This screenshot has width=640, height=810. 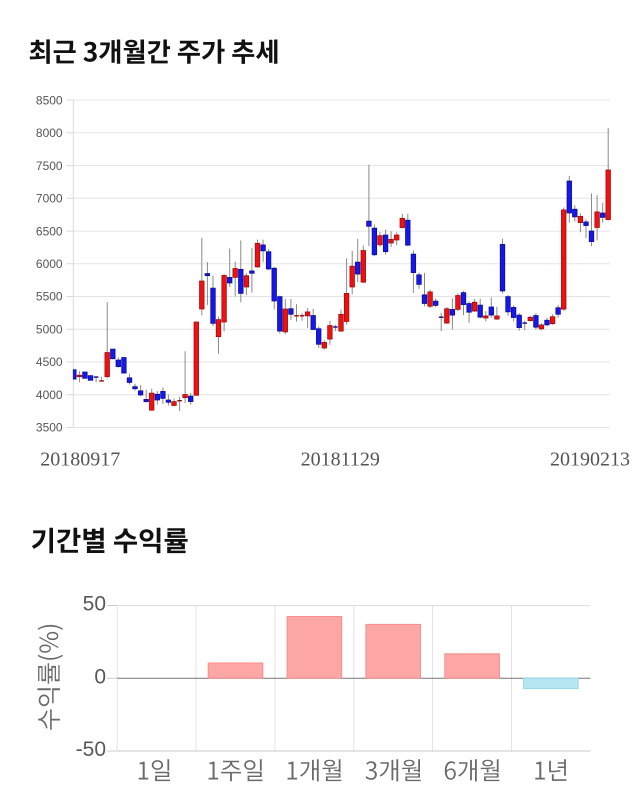 What do you see at coordinates (49, 166) in the screenshot?
I see `svg-text: 7500` at bounding box center [49, 166].